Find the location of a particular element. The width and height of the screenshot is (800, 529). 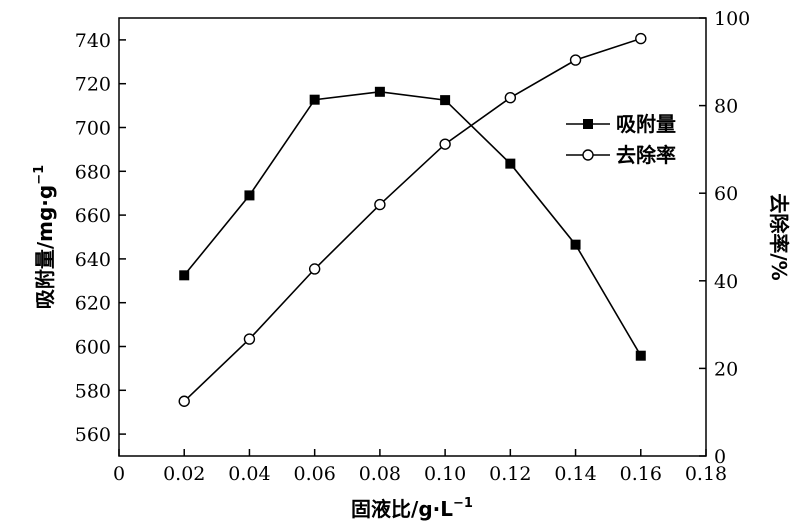

left-y-tick-label: 640 is located at coordinates (93, 260).